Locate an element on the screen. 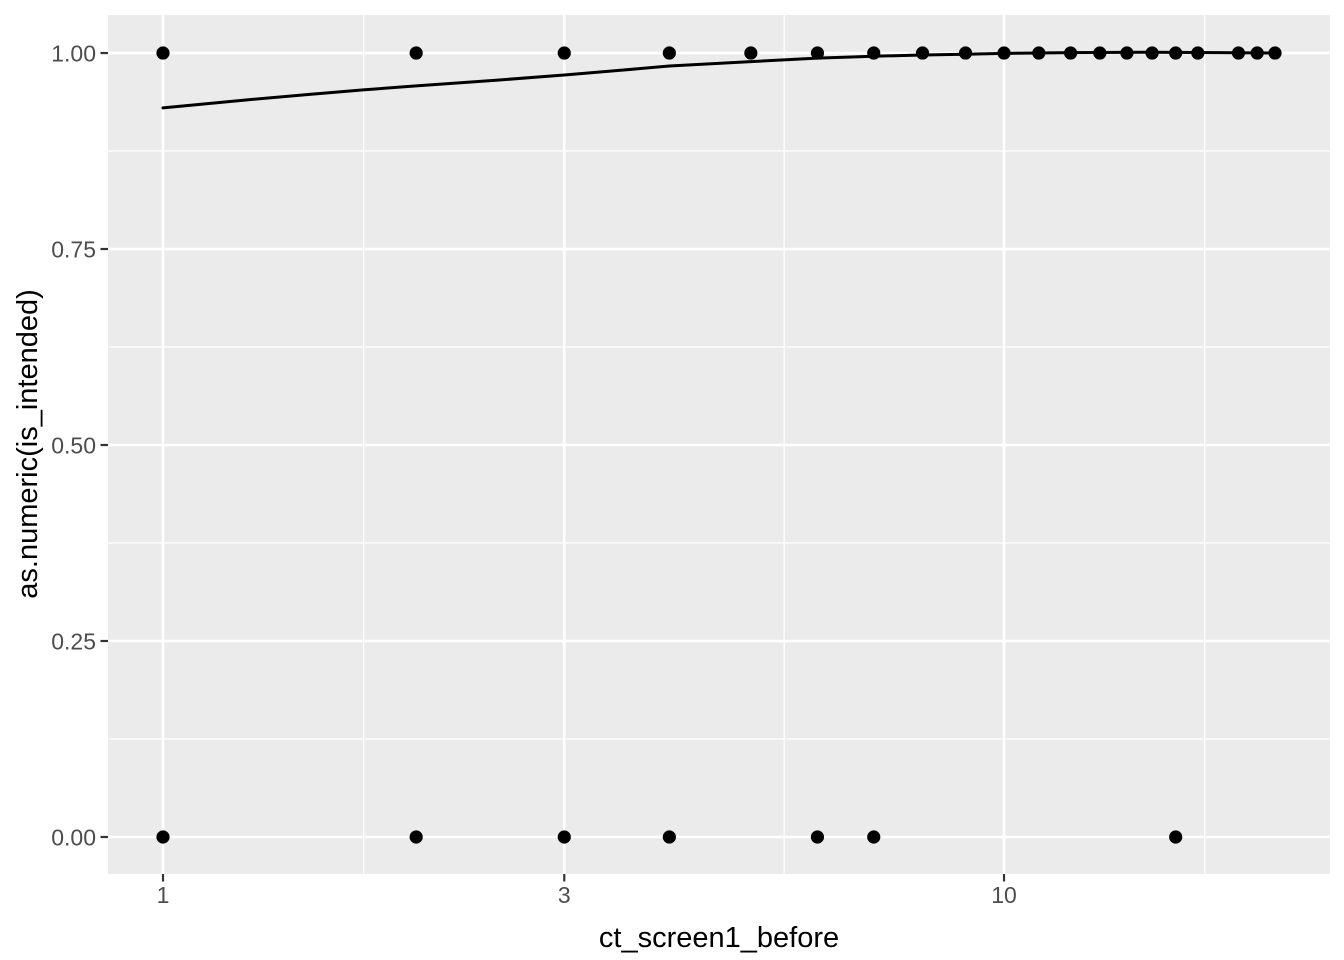 The image size is (1344, 960). x-tick-label: 10 is located at coordinates (1004, 895).